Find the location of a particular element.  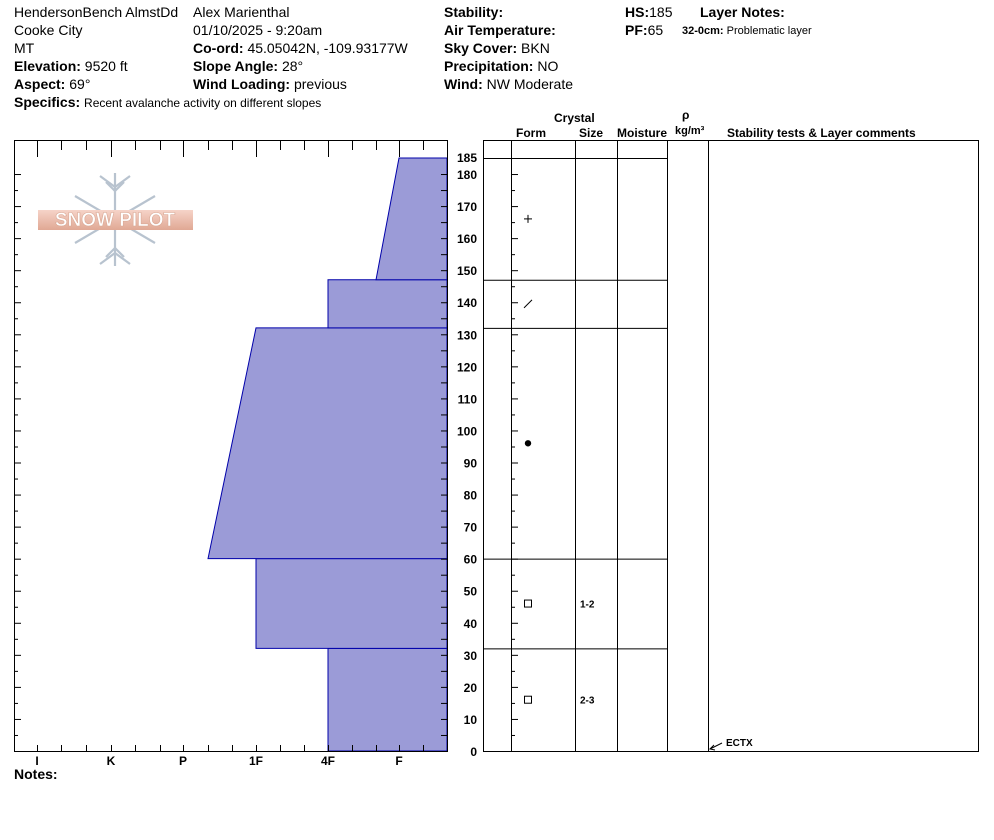

slope-value: 28° is located at coordinates (292, 66).